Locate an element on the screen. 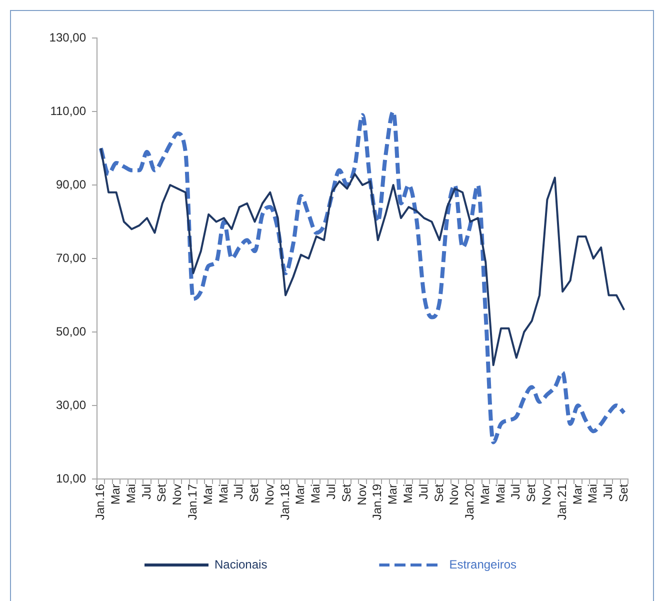 This screenshot has height=601, width=664. y-tick-label: 70,00 is located at coordinates (71, 257).